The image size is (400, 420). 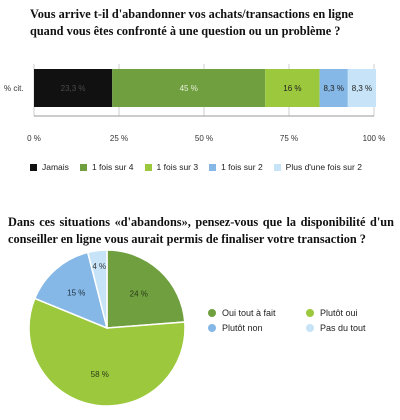 I want to click on legend-item-pas-du-tout: Pas du tout, so click(x=351, y=328).